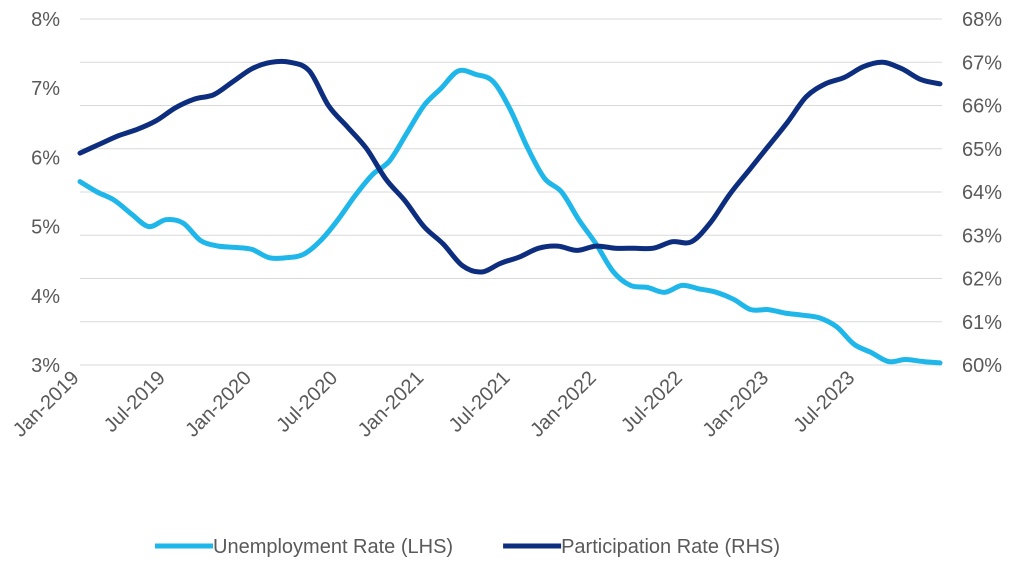 This screenshot has height=570, width=1021. What do you see at coordinates (982, 63) in the screenshot?
I see `right-tick-label: 67%` at bounding box center [982, 63].